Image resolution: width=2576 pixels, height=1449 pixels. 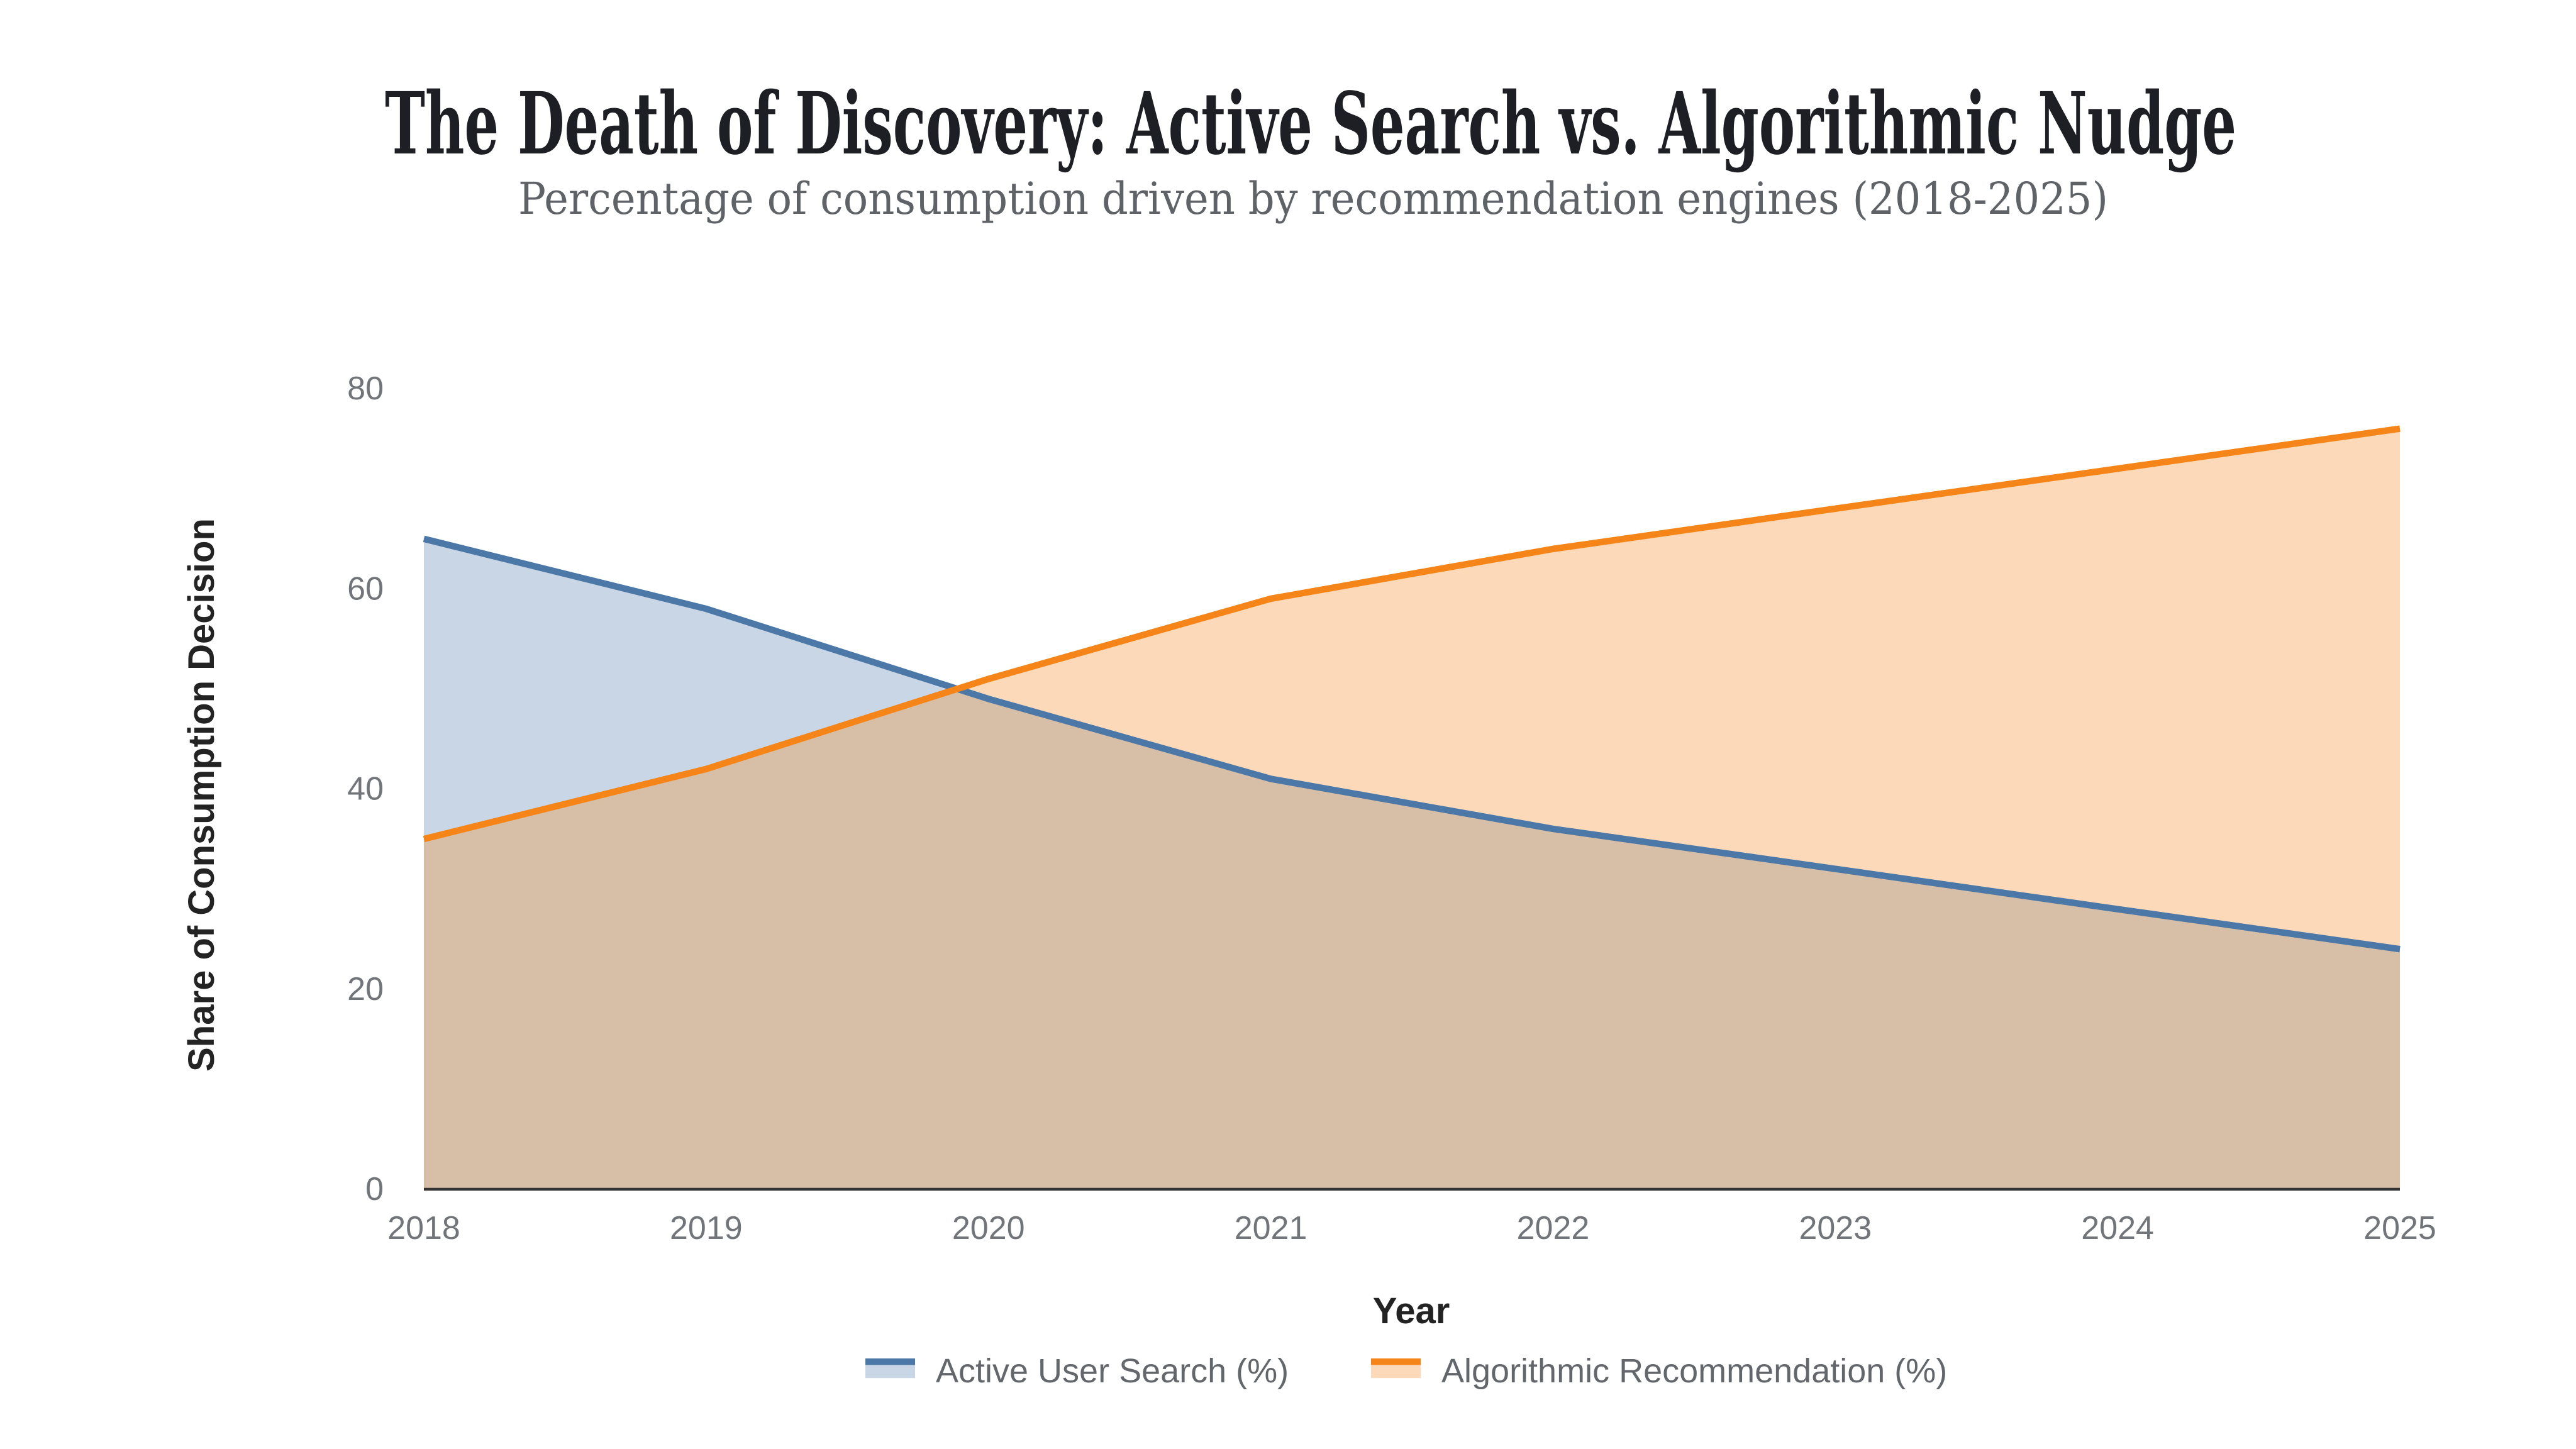 I want to click on legend-label: Algorithmic Recommendation (%), so click(x=1694, y=1371).